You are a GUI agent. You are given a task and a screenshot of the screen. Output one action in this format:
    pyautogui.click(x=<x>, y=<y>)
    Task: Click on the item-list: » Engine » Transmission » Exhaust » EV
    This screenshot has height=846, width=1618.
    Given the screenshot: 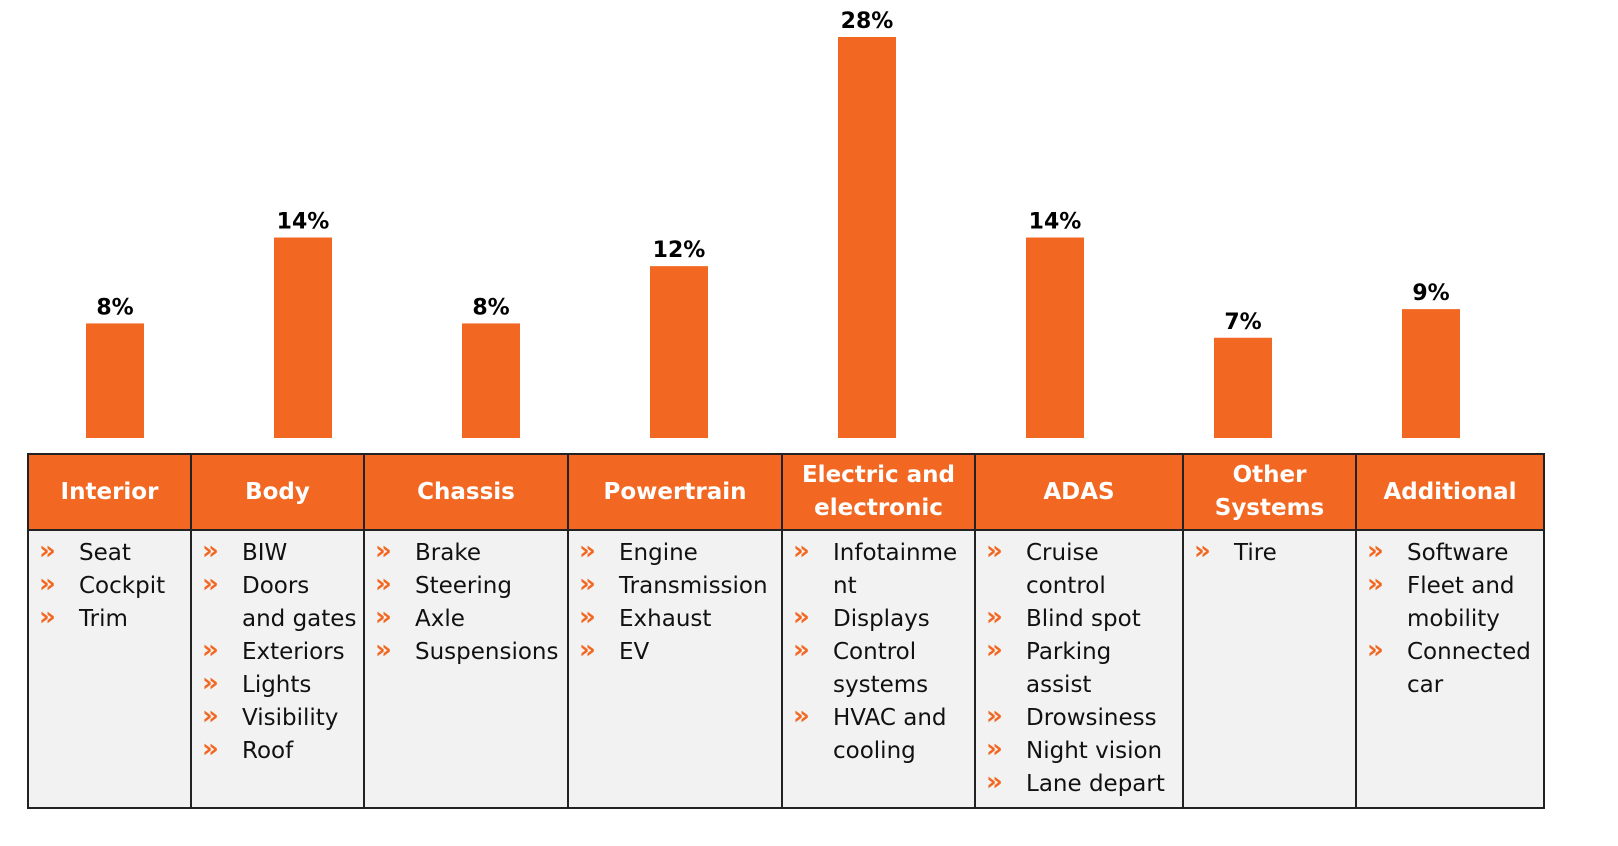 What is the action you would take?
    pyautogui.click(x=678, y=603)
    